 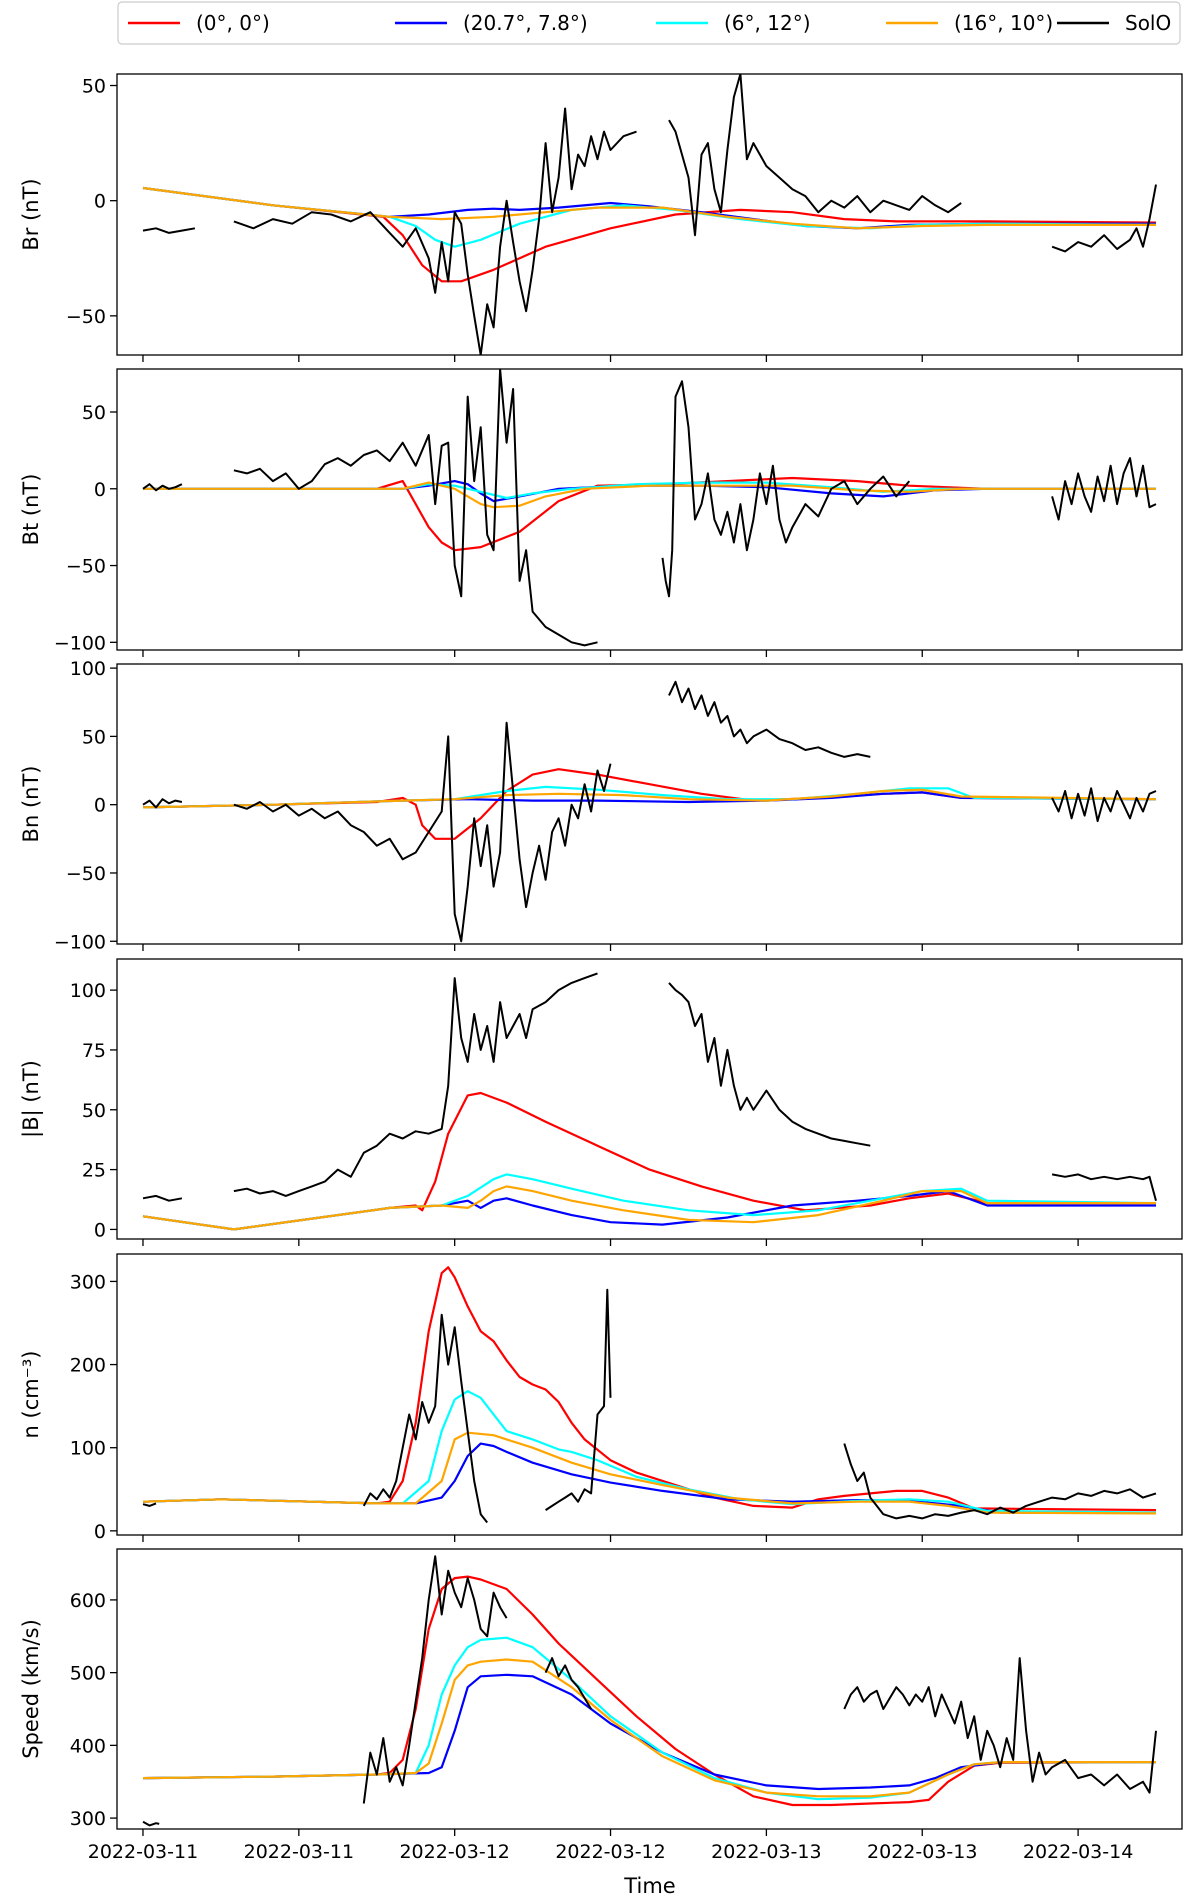 I want to click on panel-bn-plot-area, so click(x=649, y=811).